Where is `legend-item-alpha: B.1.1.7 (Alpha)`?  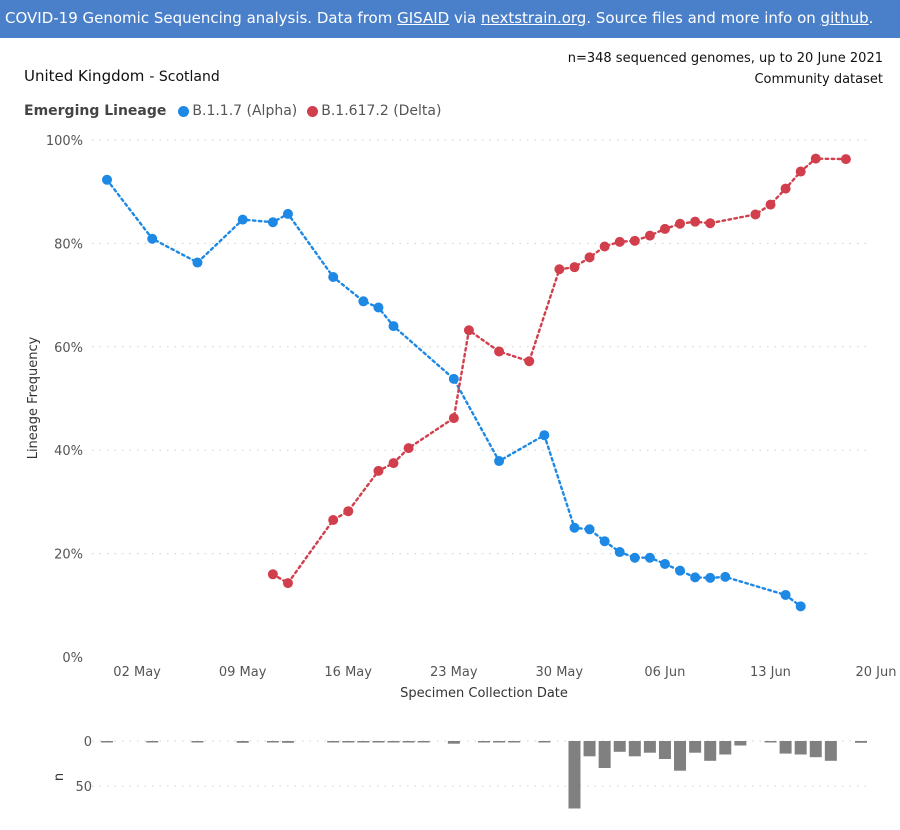 legend-item-alpha: B.1.1.7 (Alpha) is located at coordinates (237, 111).